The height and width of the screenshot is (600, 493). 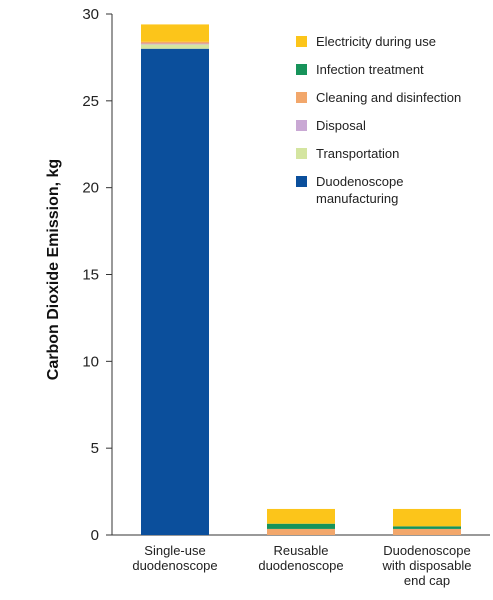 I want to click on y-tick-label: 0, so click(x=95, y=535).